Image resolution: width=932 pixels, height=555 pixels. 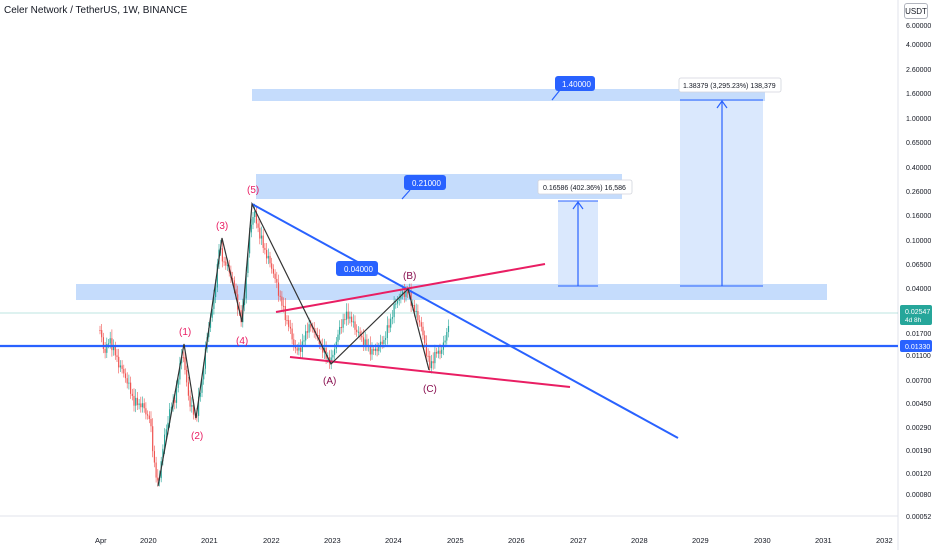 I want to click on measure-label-1: 0.16586 (402.36%) 16,586, so click(x=585, y=187).